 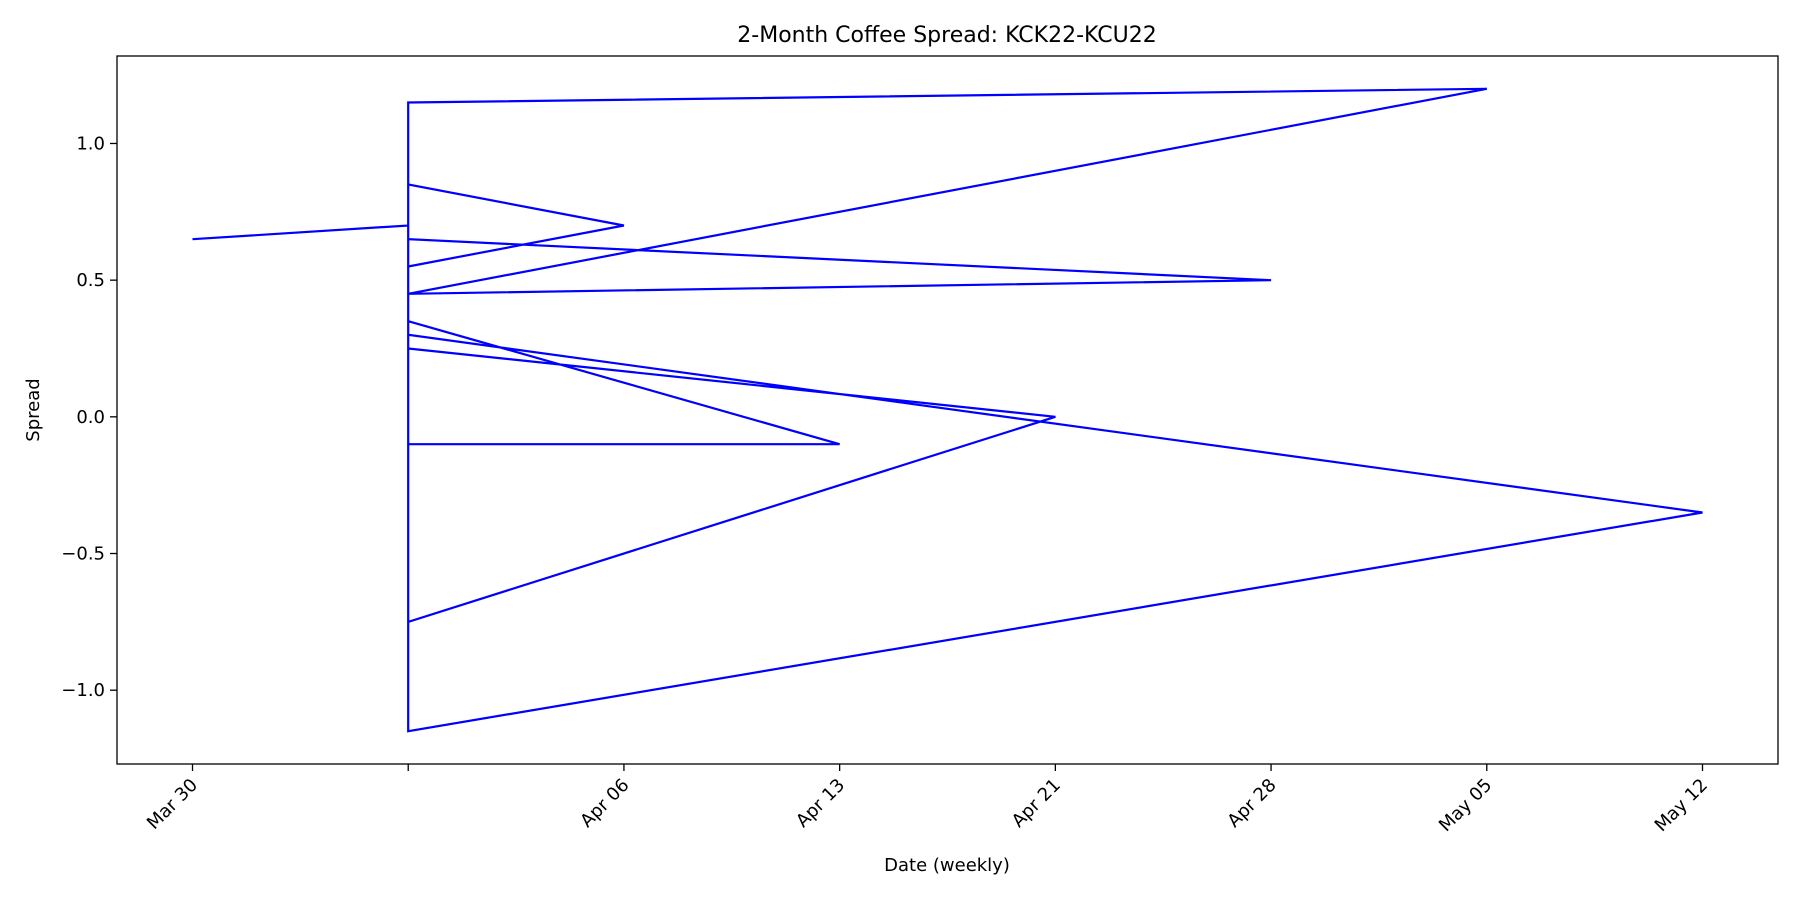 What do you see at coordinates (90, 280) in the screenshot?
I see `y-tick-label: 0.5` at bounding box center [90, 280].